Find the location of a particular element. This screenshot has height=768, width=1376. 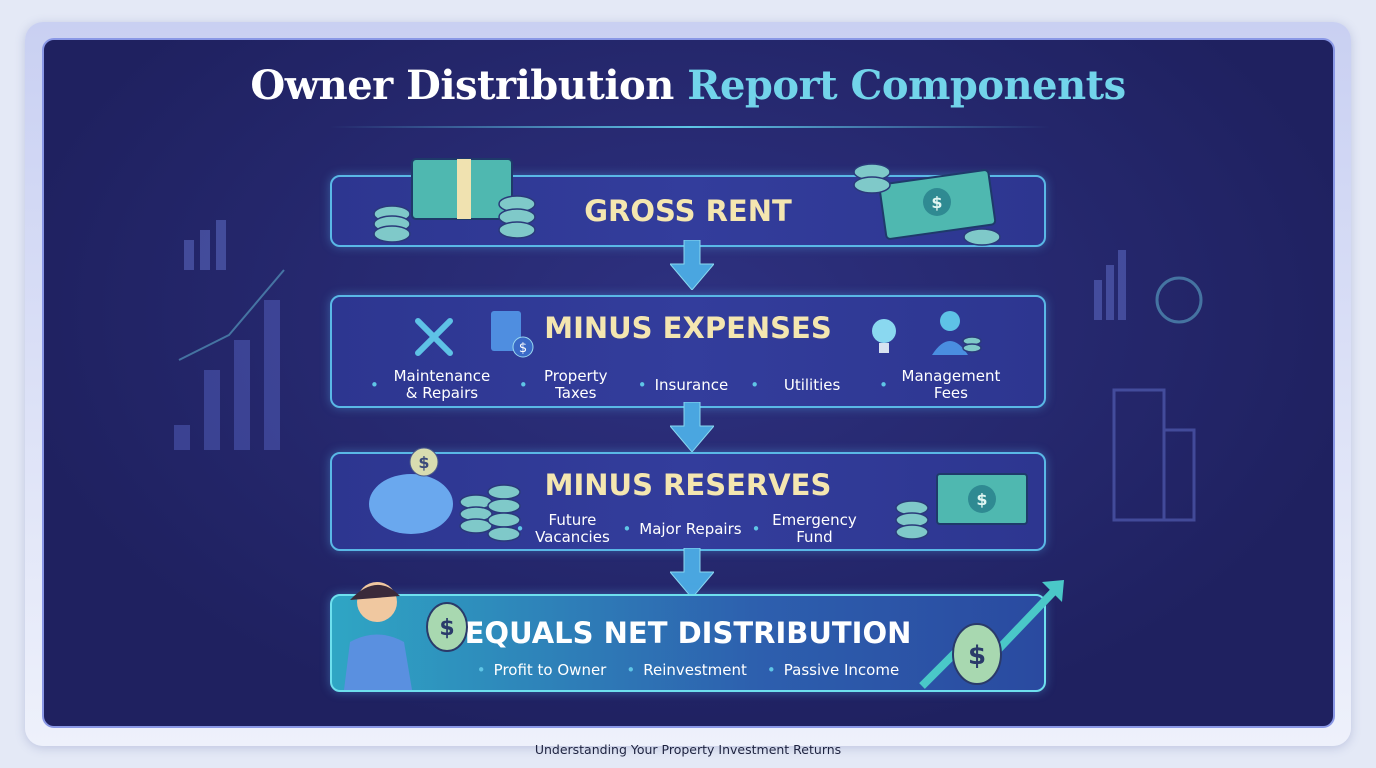

page-title: Owner Distribution Report Components is located at coordinates (688, 85).